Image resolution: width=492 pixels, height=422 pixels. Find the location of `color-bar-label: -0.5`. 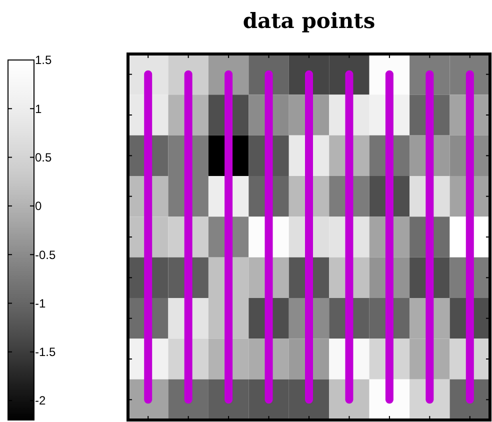

color-bar-label: -0.5 is located at coordinates (45, 255).